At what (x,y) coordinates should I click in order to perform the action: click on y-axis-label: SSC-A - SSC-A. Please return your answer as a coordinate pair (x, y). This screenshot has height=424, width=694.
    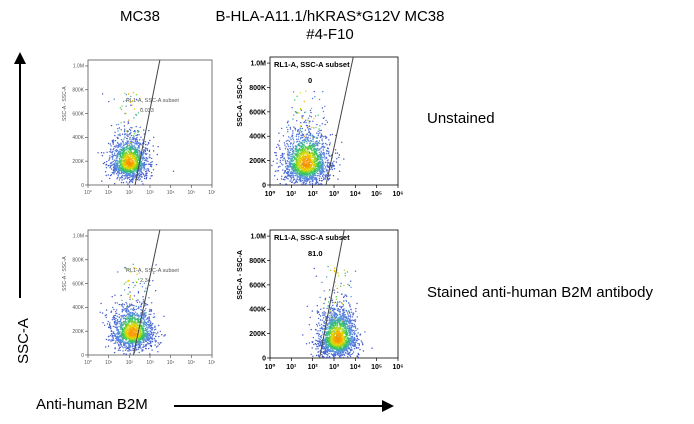
    Looking at the image, I should click on (65, 103).